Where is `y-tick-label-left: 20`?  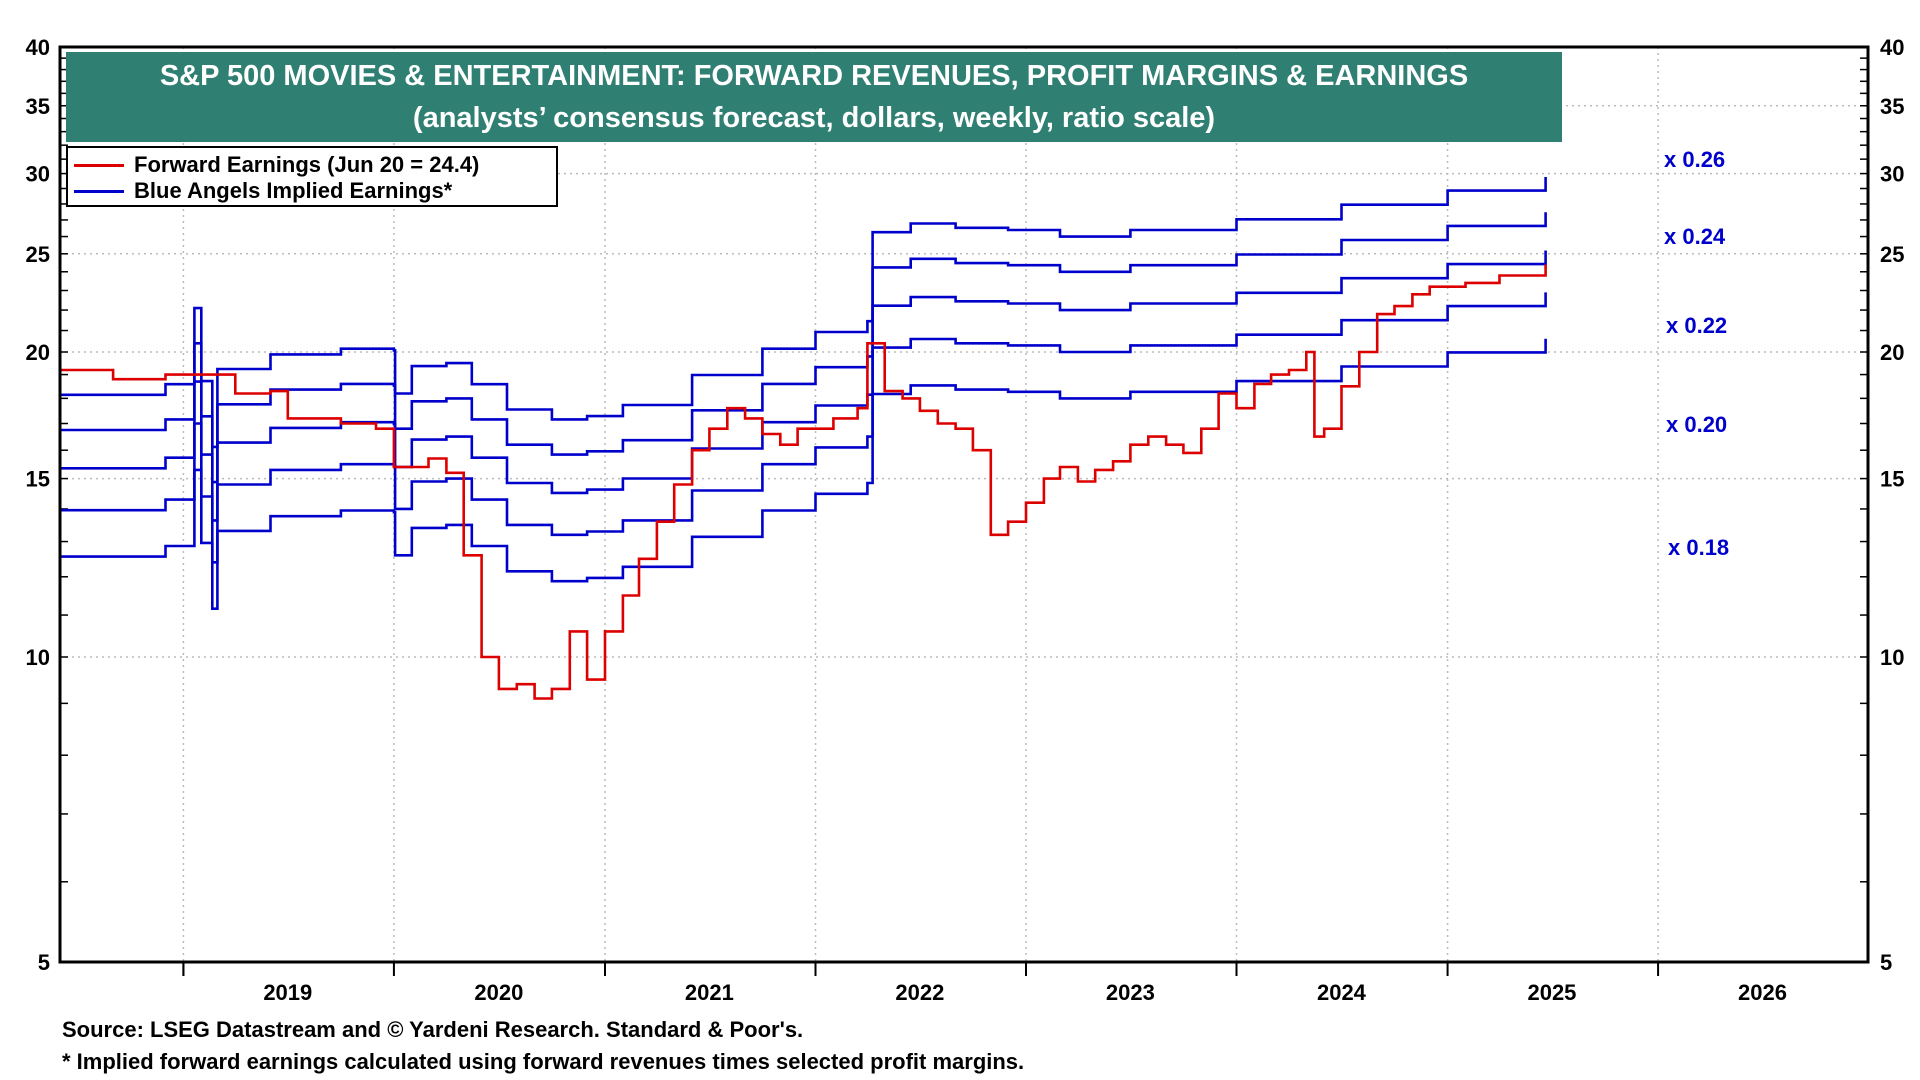 y-tick-label-left: 20 is located at coordinates (38, 352).